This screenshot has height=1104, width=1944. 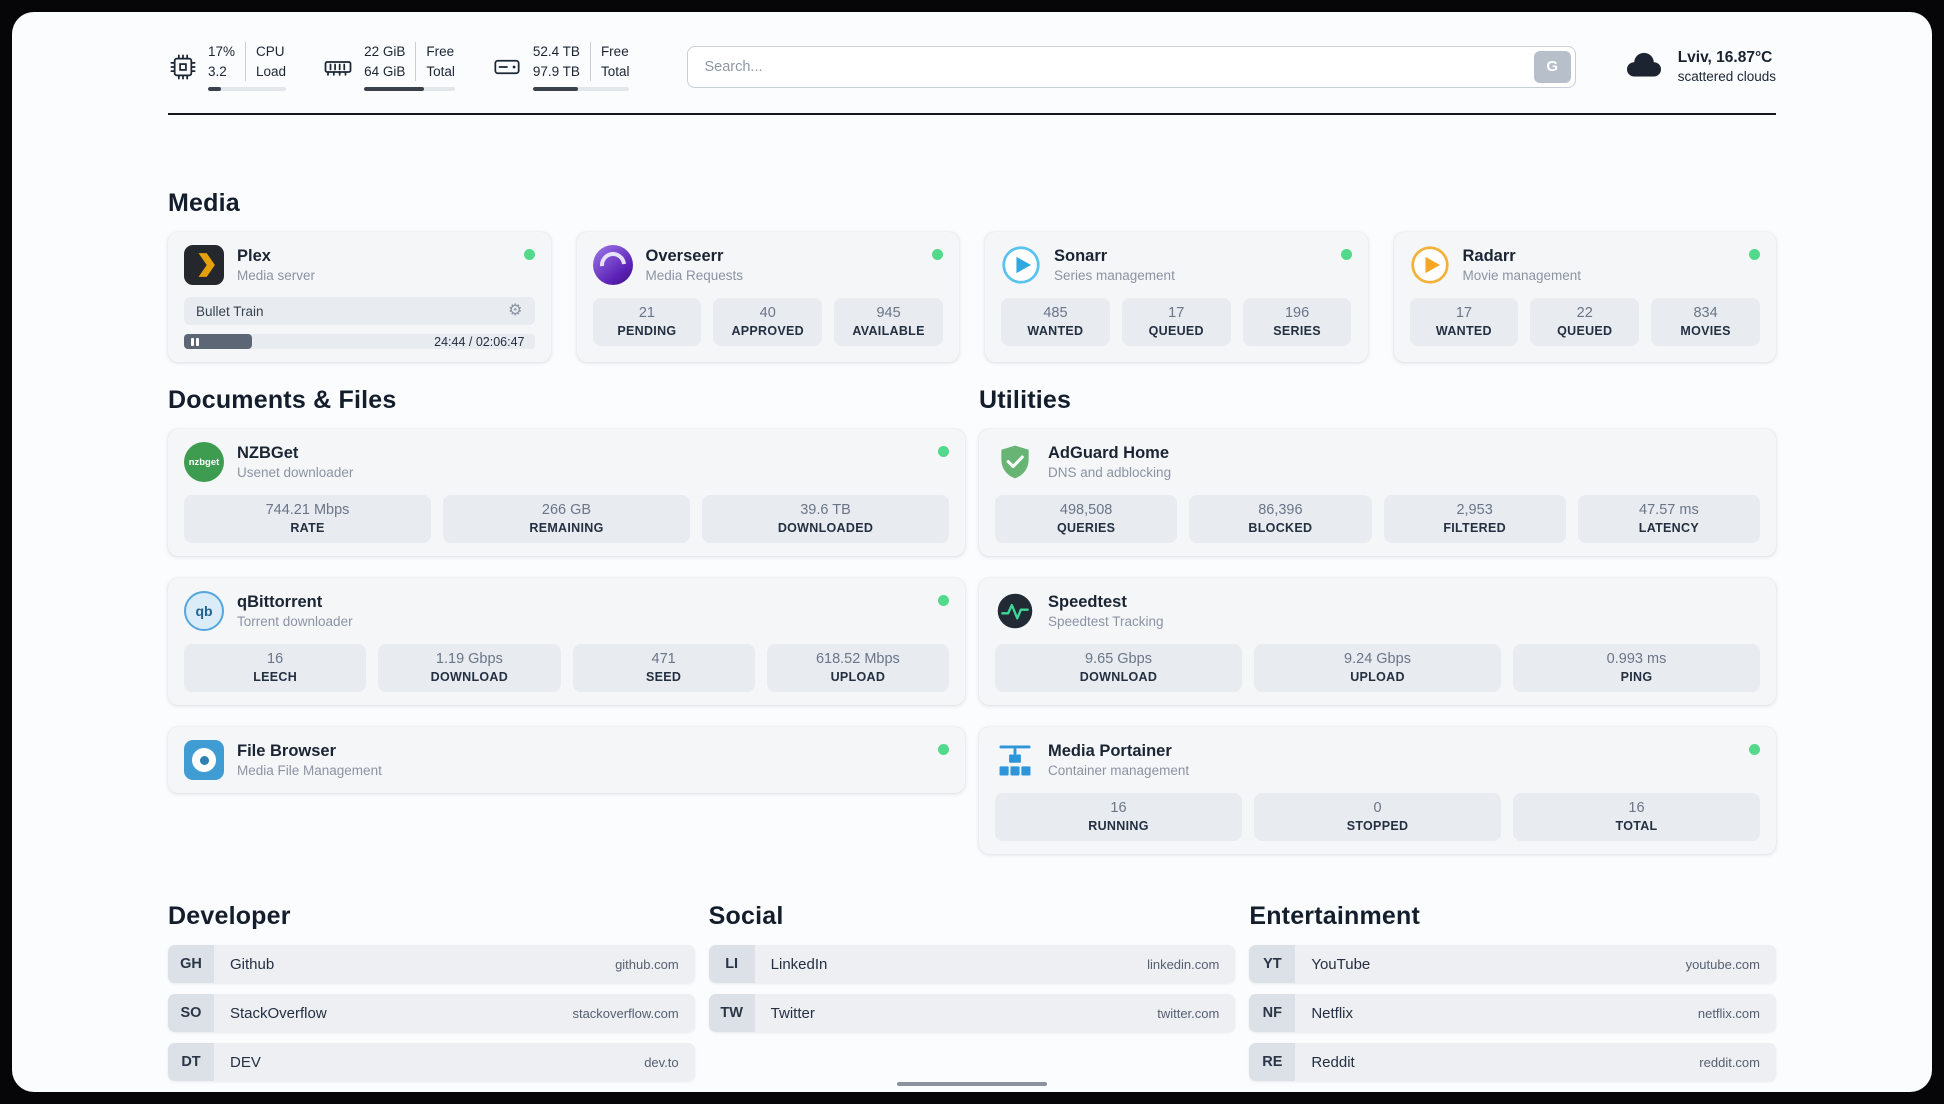 What do you see at coordinates (661, 1062) in the screenshot?
I see `bookmark-url: dev.to` at bounding box center [661, 1062].